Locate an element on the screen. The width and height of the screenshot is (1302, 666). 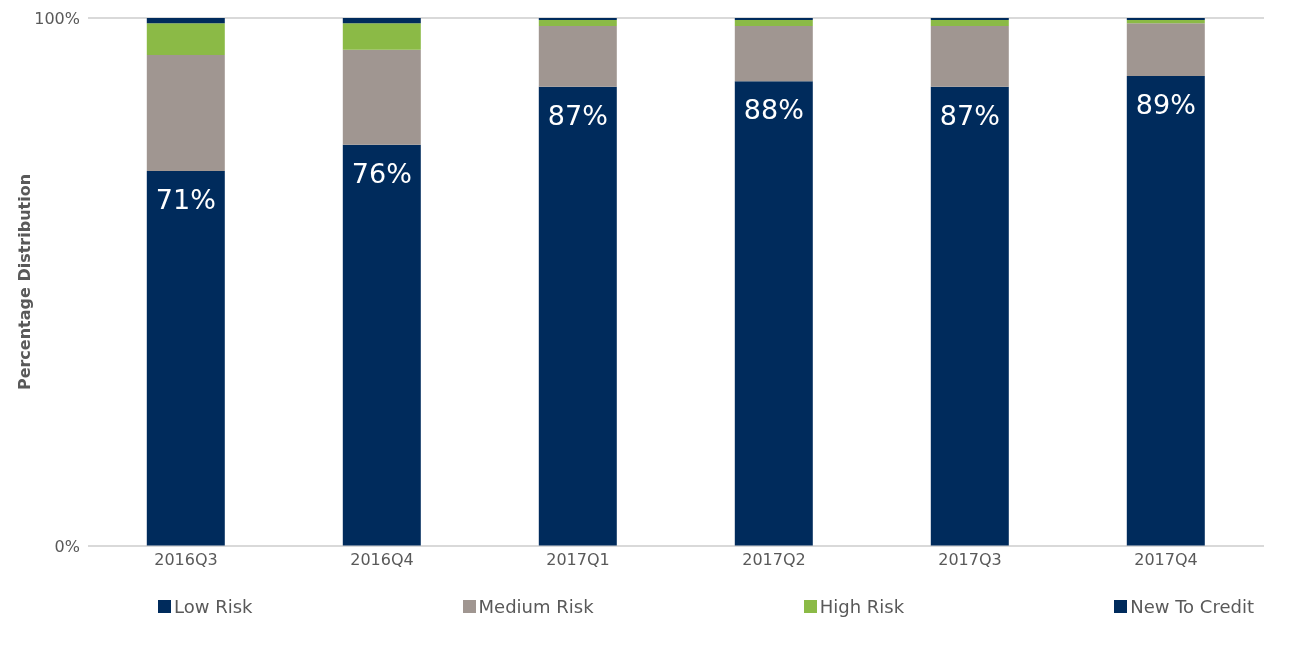
x-tick-label: 2016Q4 is located at coordinates (382, 560).